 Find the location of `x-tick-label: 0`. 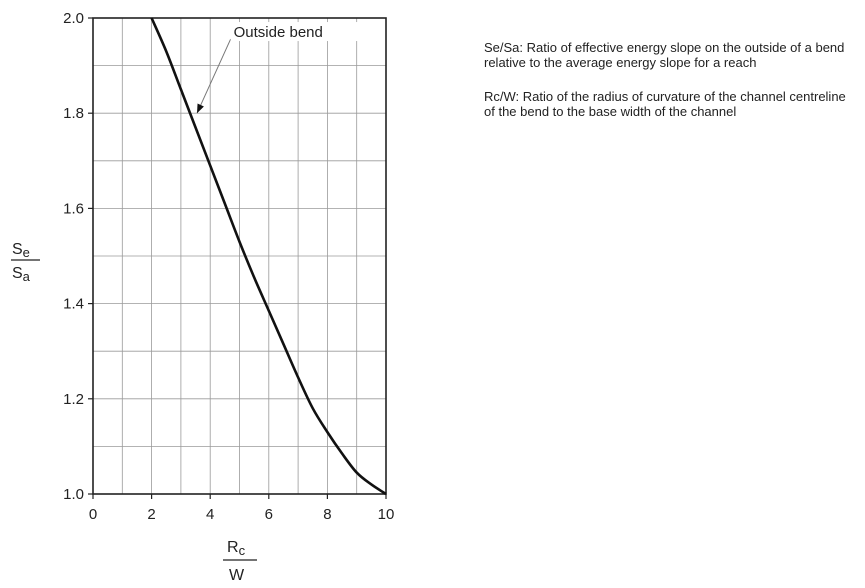

x-tick-label: 0 is located at coordinates (93, 514).